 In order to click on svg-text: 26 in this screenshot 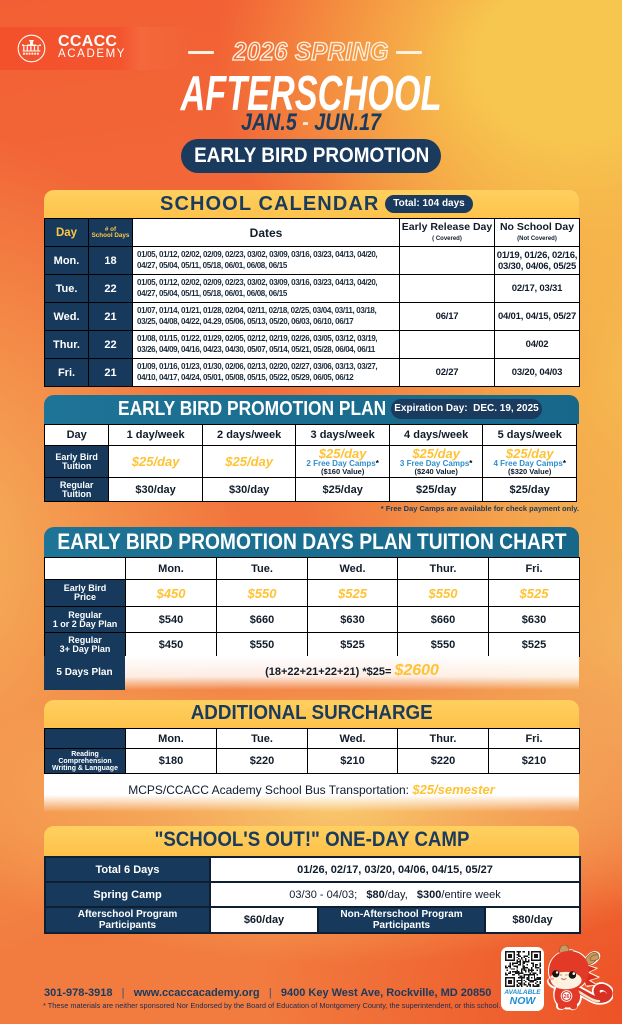, I will do `click(567, 997)`.